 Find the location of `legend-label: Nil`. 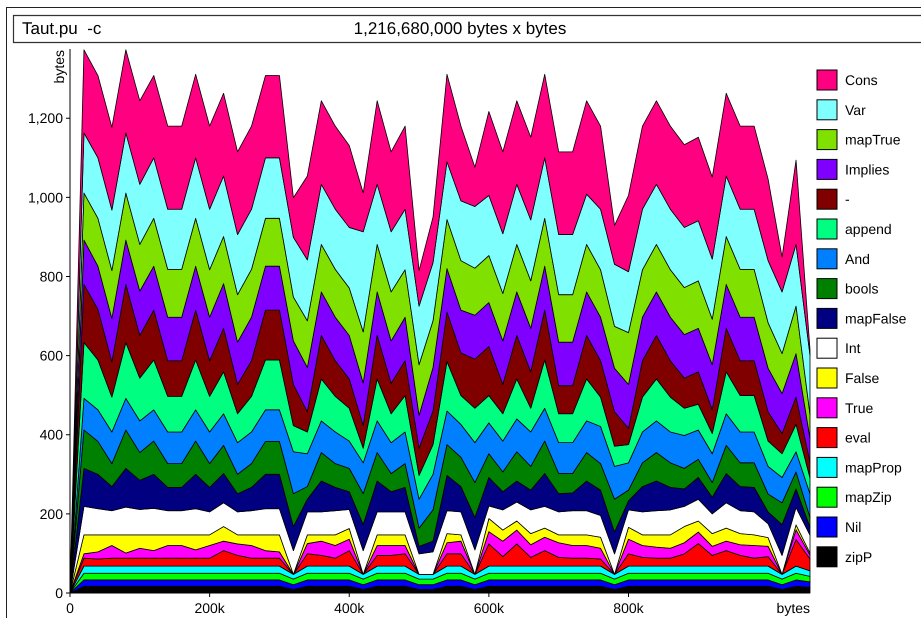

legend-label: Nil is located at coordinates (853, 527).